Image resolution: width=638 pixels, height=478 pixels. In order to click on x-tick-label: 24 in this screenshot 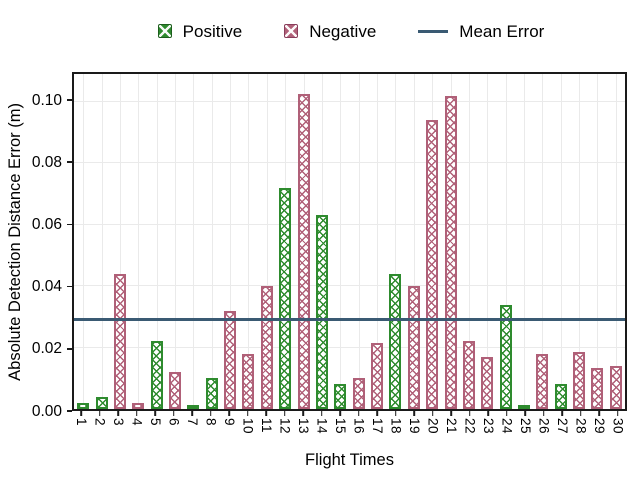, I will do `click(507, 426)`.